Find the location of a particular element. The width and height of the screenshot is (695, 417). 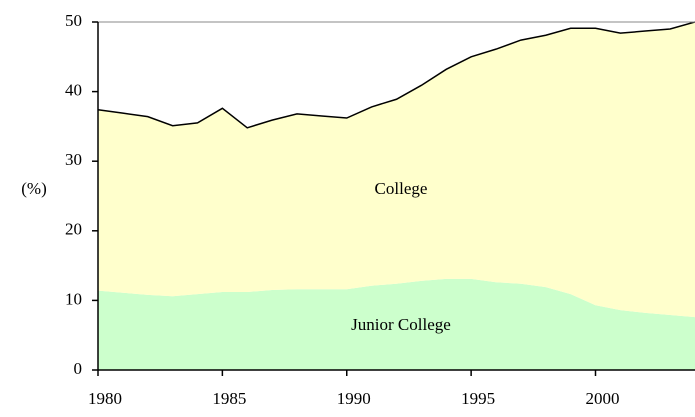

series-label: Junior College is located at coordinates (401, 324).